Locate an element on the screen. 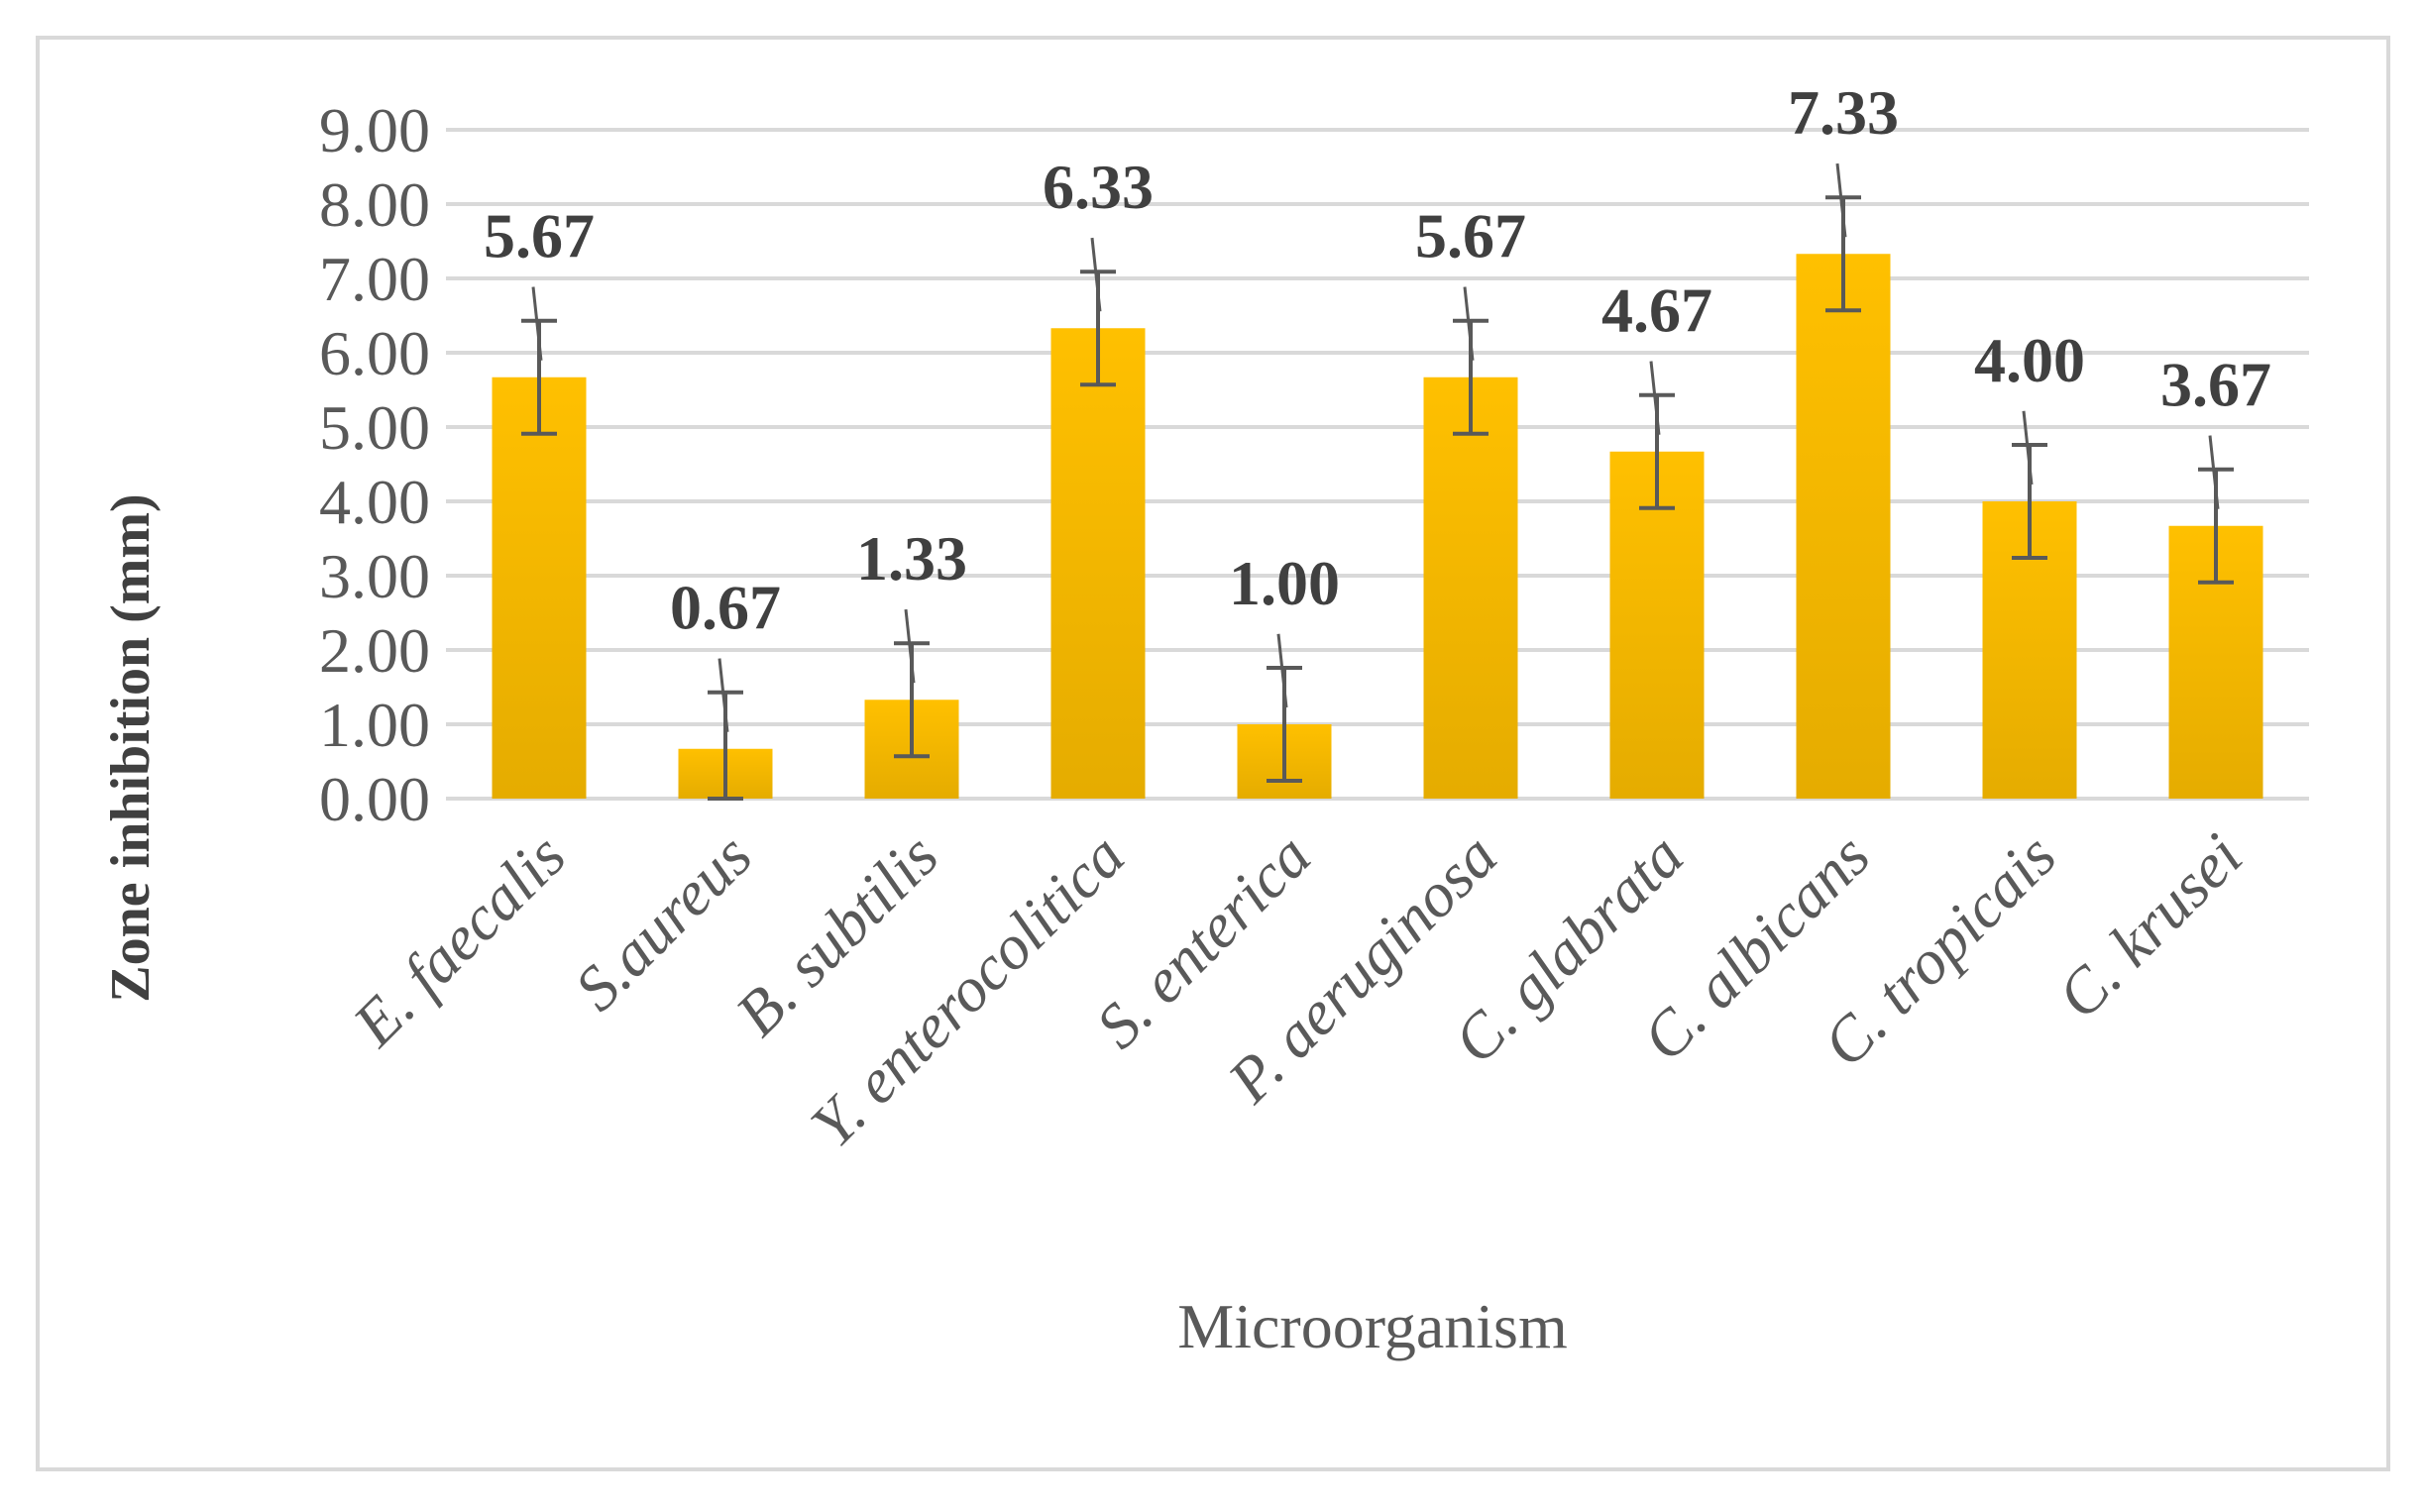  y-tick-label: 5.00 is located at coordinates (374, 428).